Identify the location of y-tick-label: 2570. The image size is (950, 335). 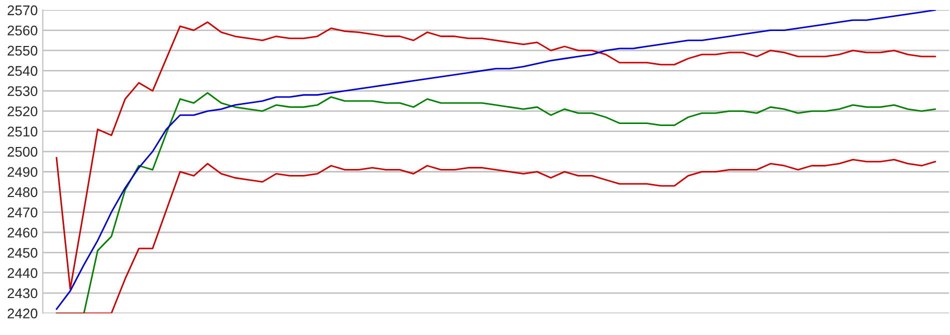
(23, 10).